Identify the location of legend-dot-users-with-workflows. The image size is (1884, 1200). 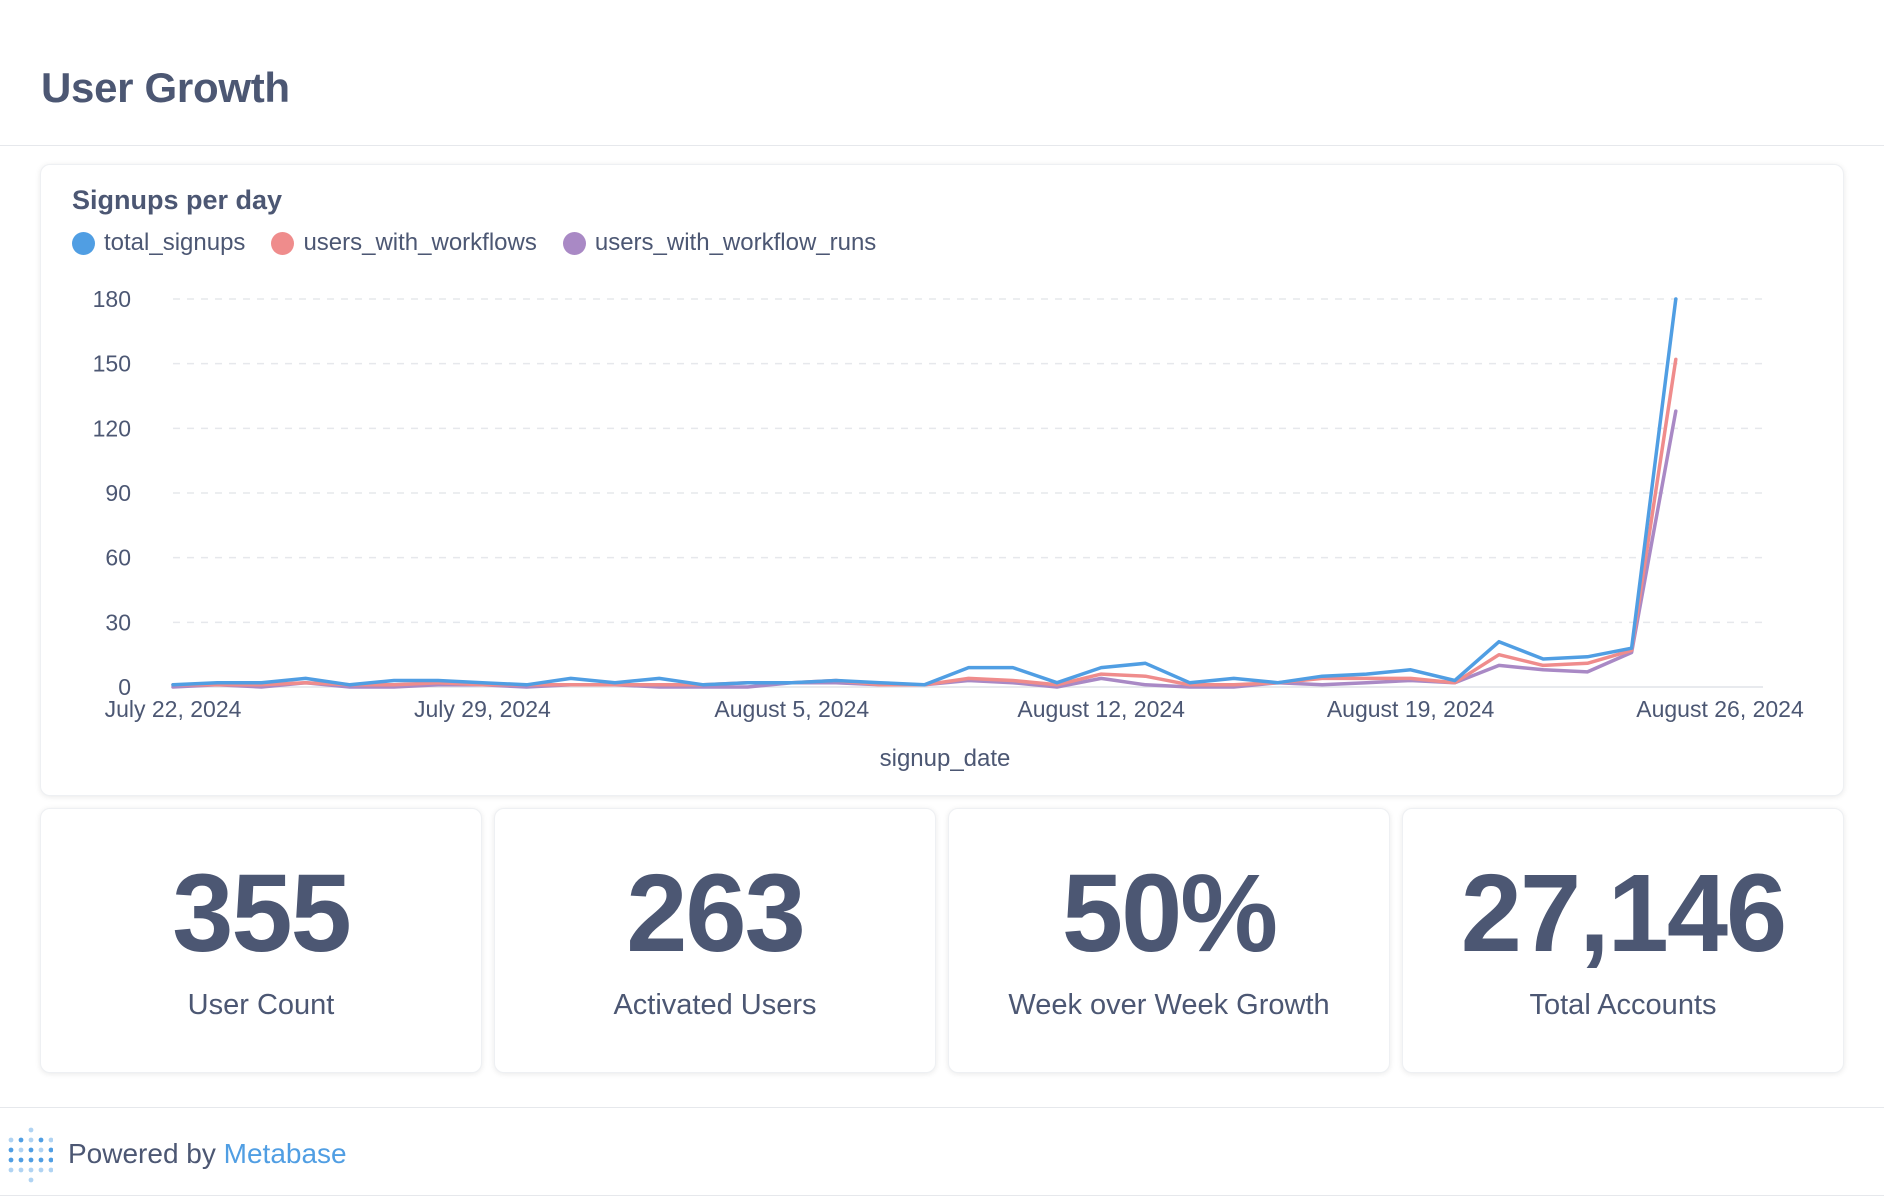
(283, 243).